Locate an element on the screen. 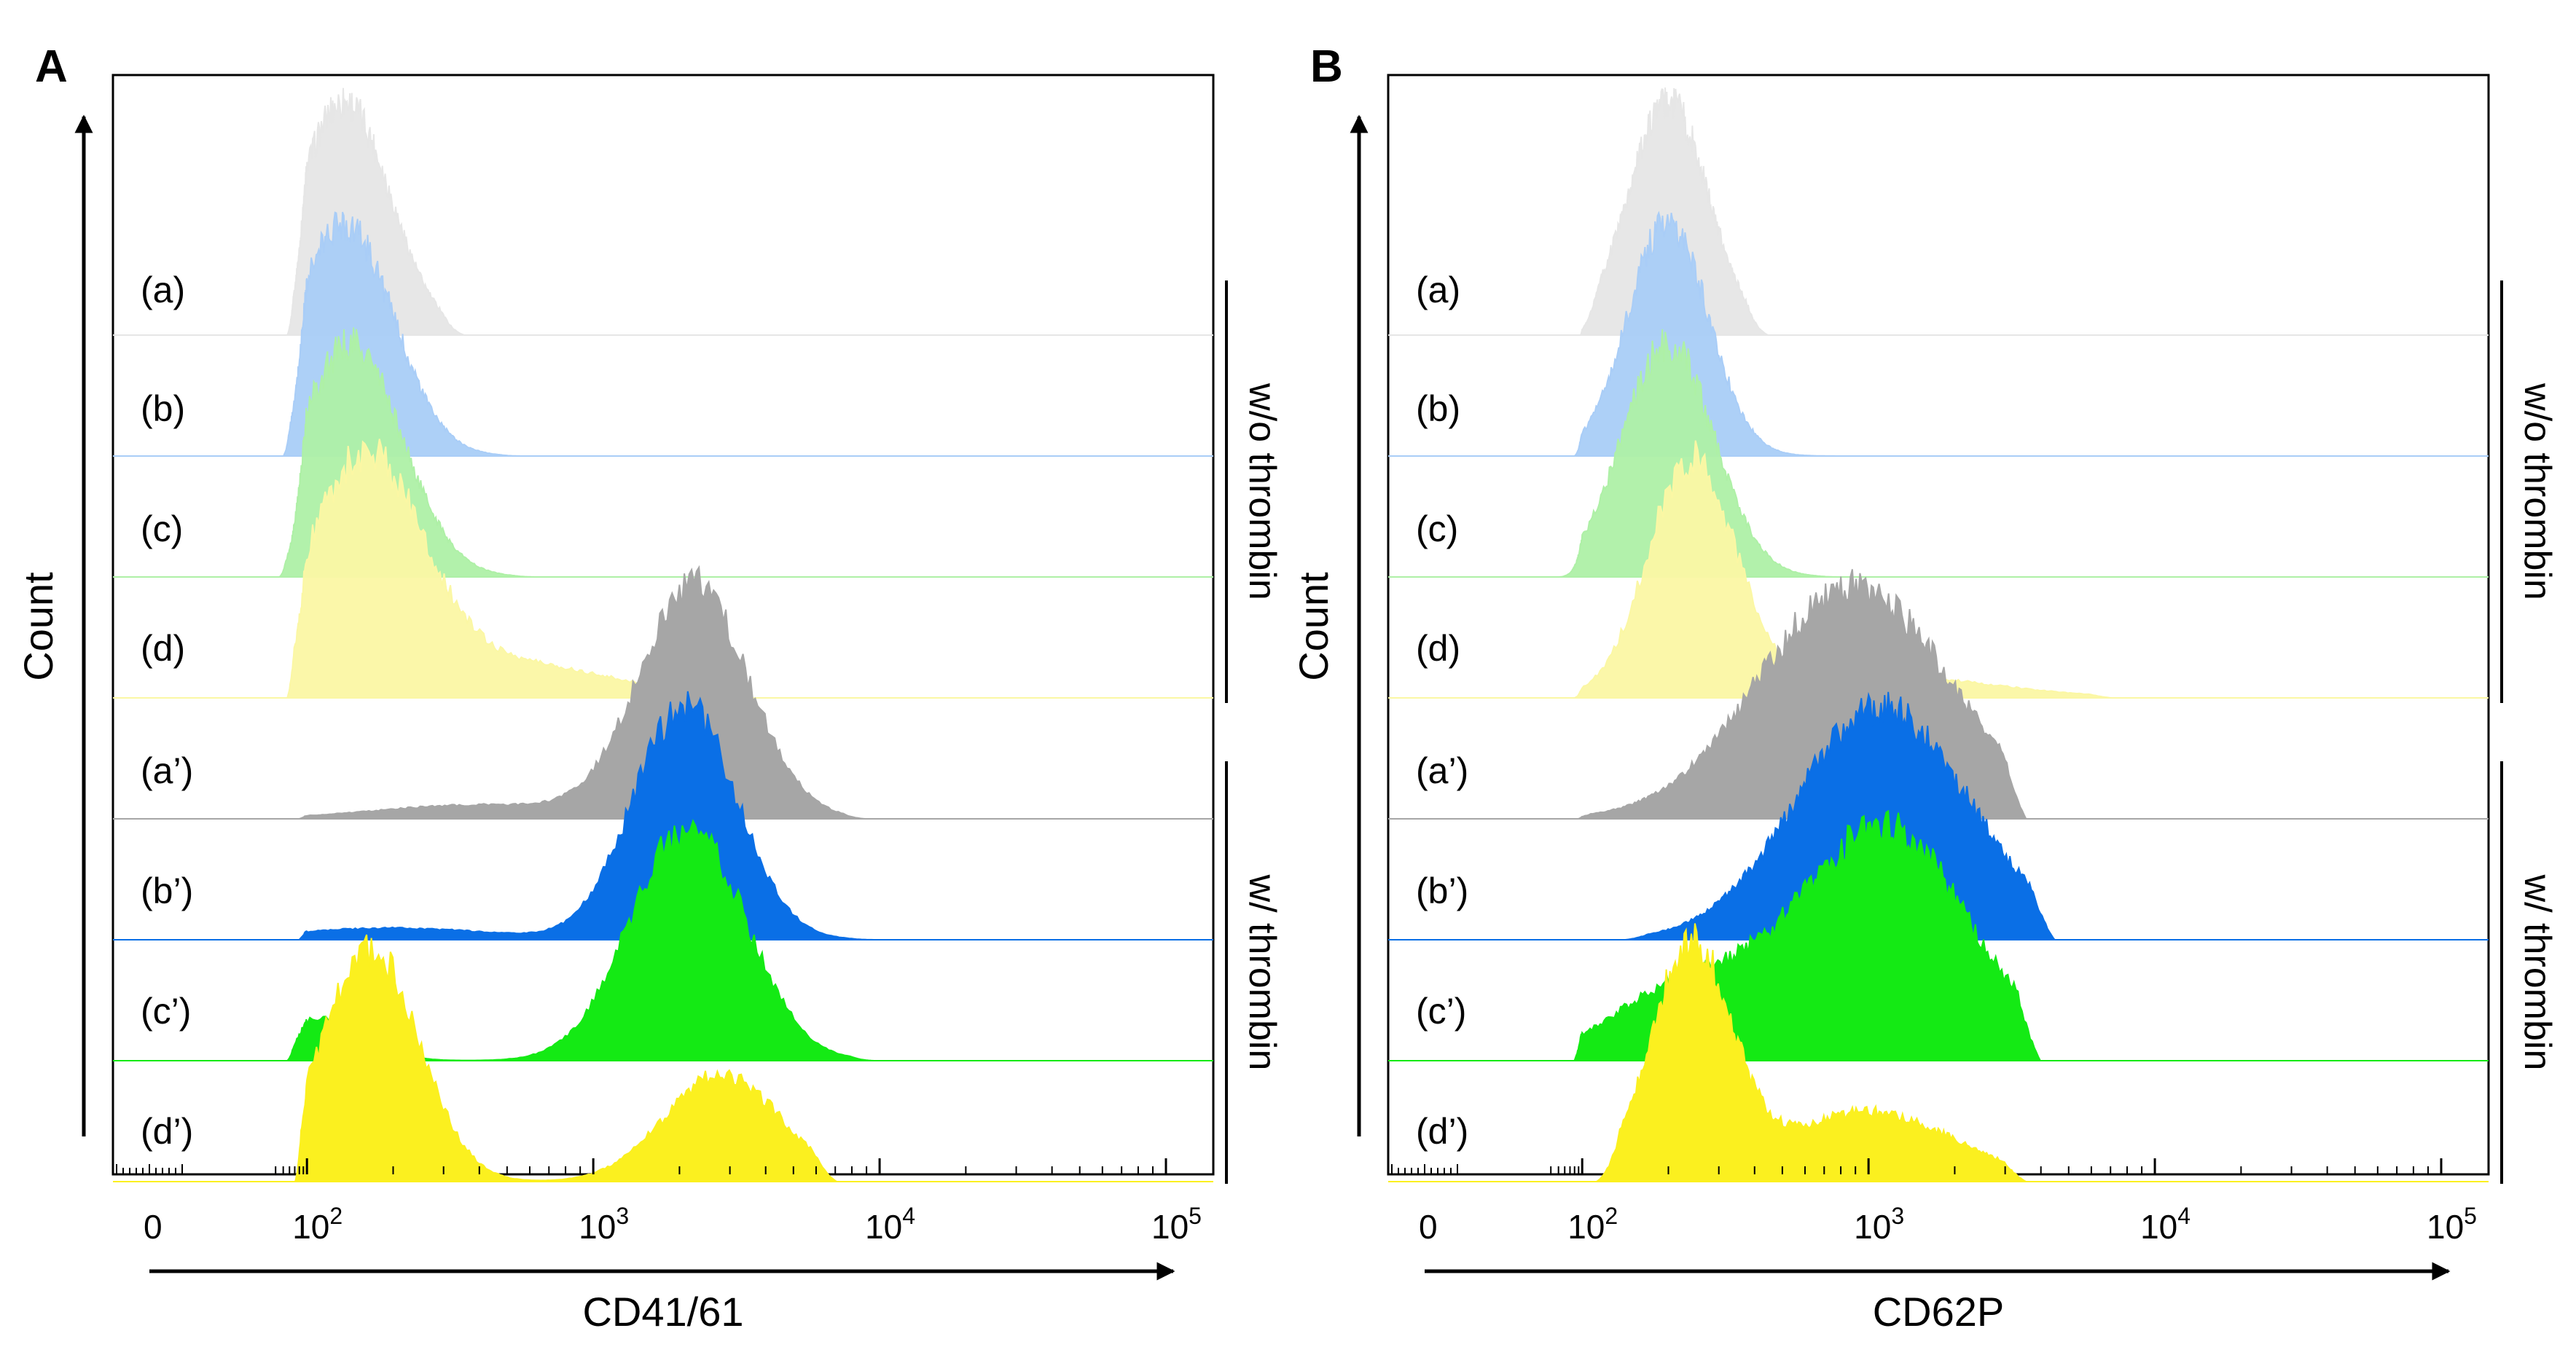  x-axis-title: CD62P is located at coordinates (1939, 1312).